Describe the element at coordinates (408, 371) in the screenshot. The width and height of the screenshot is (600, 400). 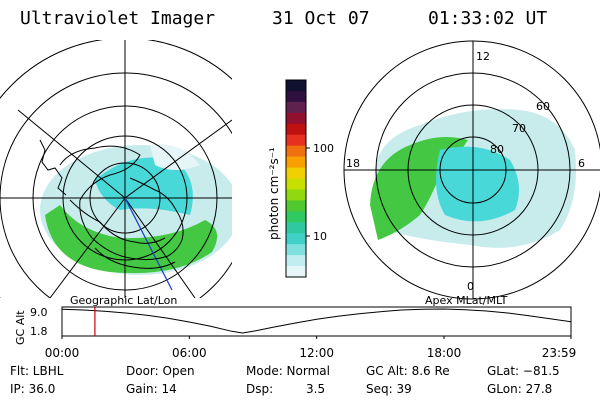
I see `status-gc-alt: GC Alt: 8.6 Re` at that location.